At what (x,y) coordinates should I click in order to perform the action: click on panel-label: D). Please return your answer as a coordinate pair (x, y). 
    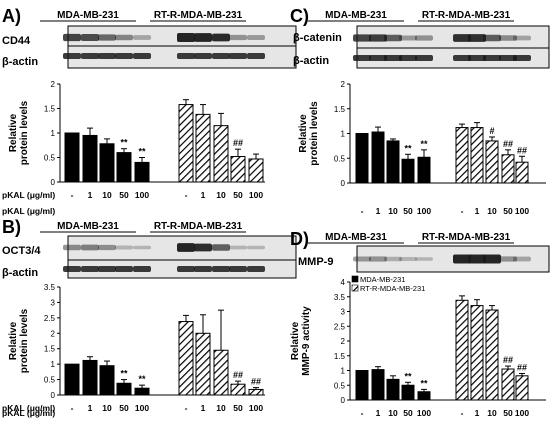
    Looking at the image, I should click on (299, 239).